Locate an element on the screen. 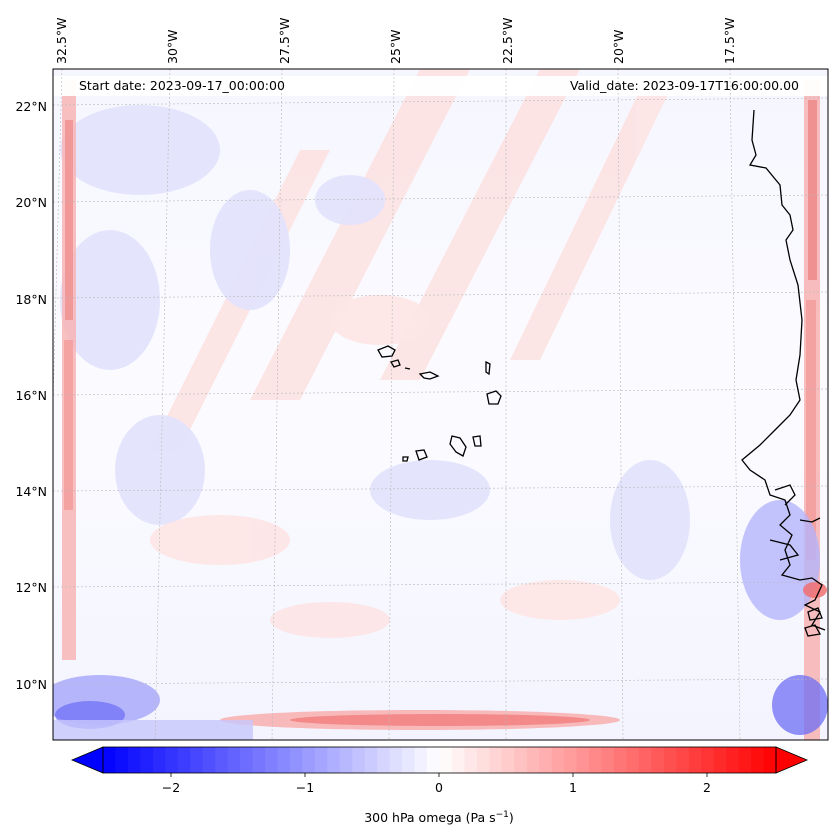 This screenshot has width=837, height=839. colorbar-extend-max is located at coordinates (792, 760).